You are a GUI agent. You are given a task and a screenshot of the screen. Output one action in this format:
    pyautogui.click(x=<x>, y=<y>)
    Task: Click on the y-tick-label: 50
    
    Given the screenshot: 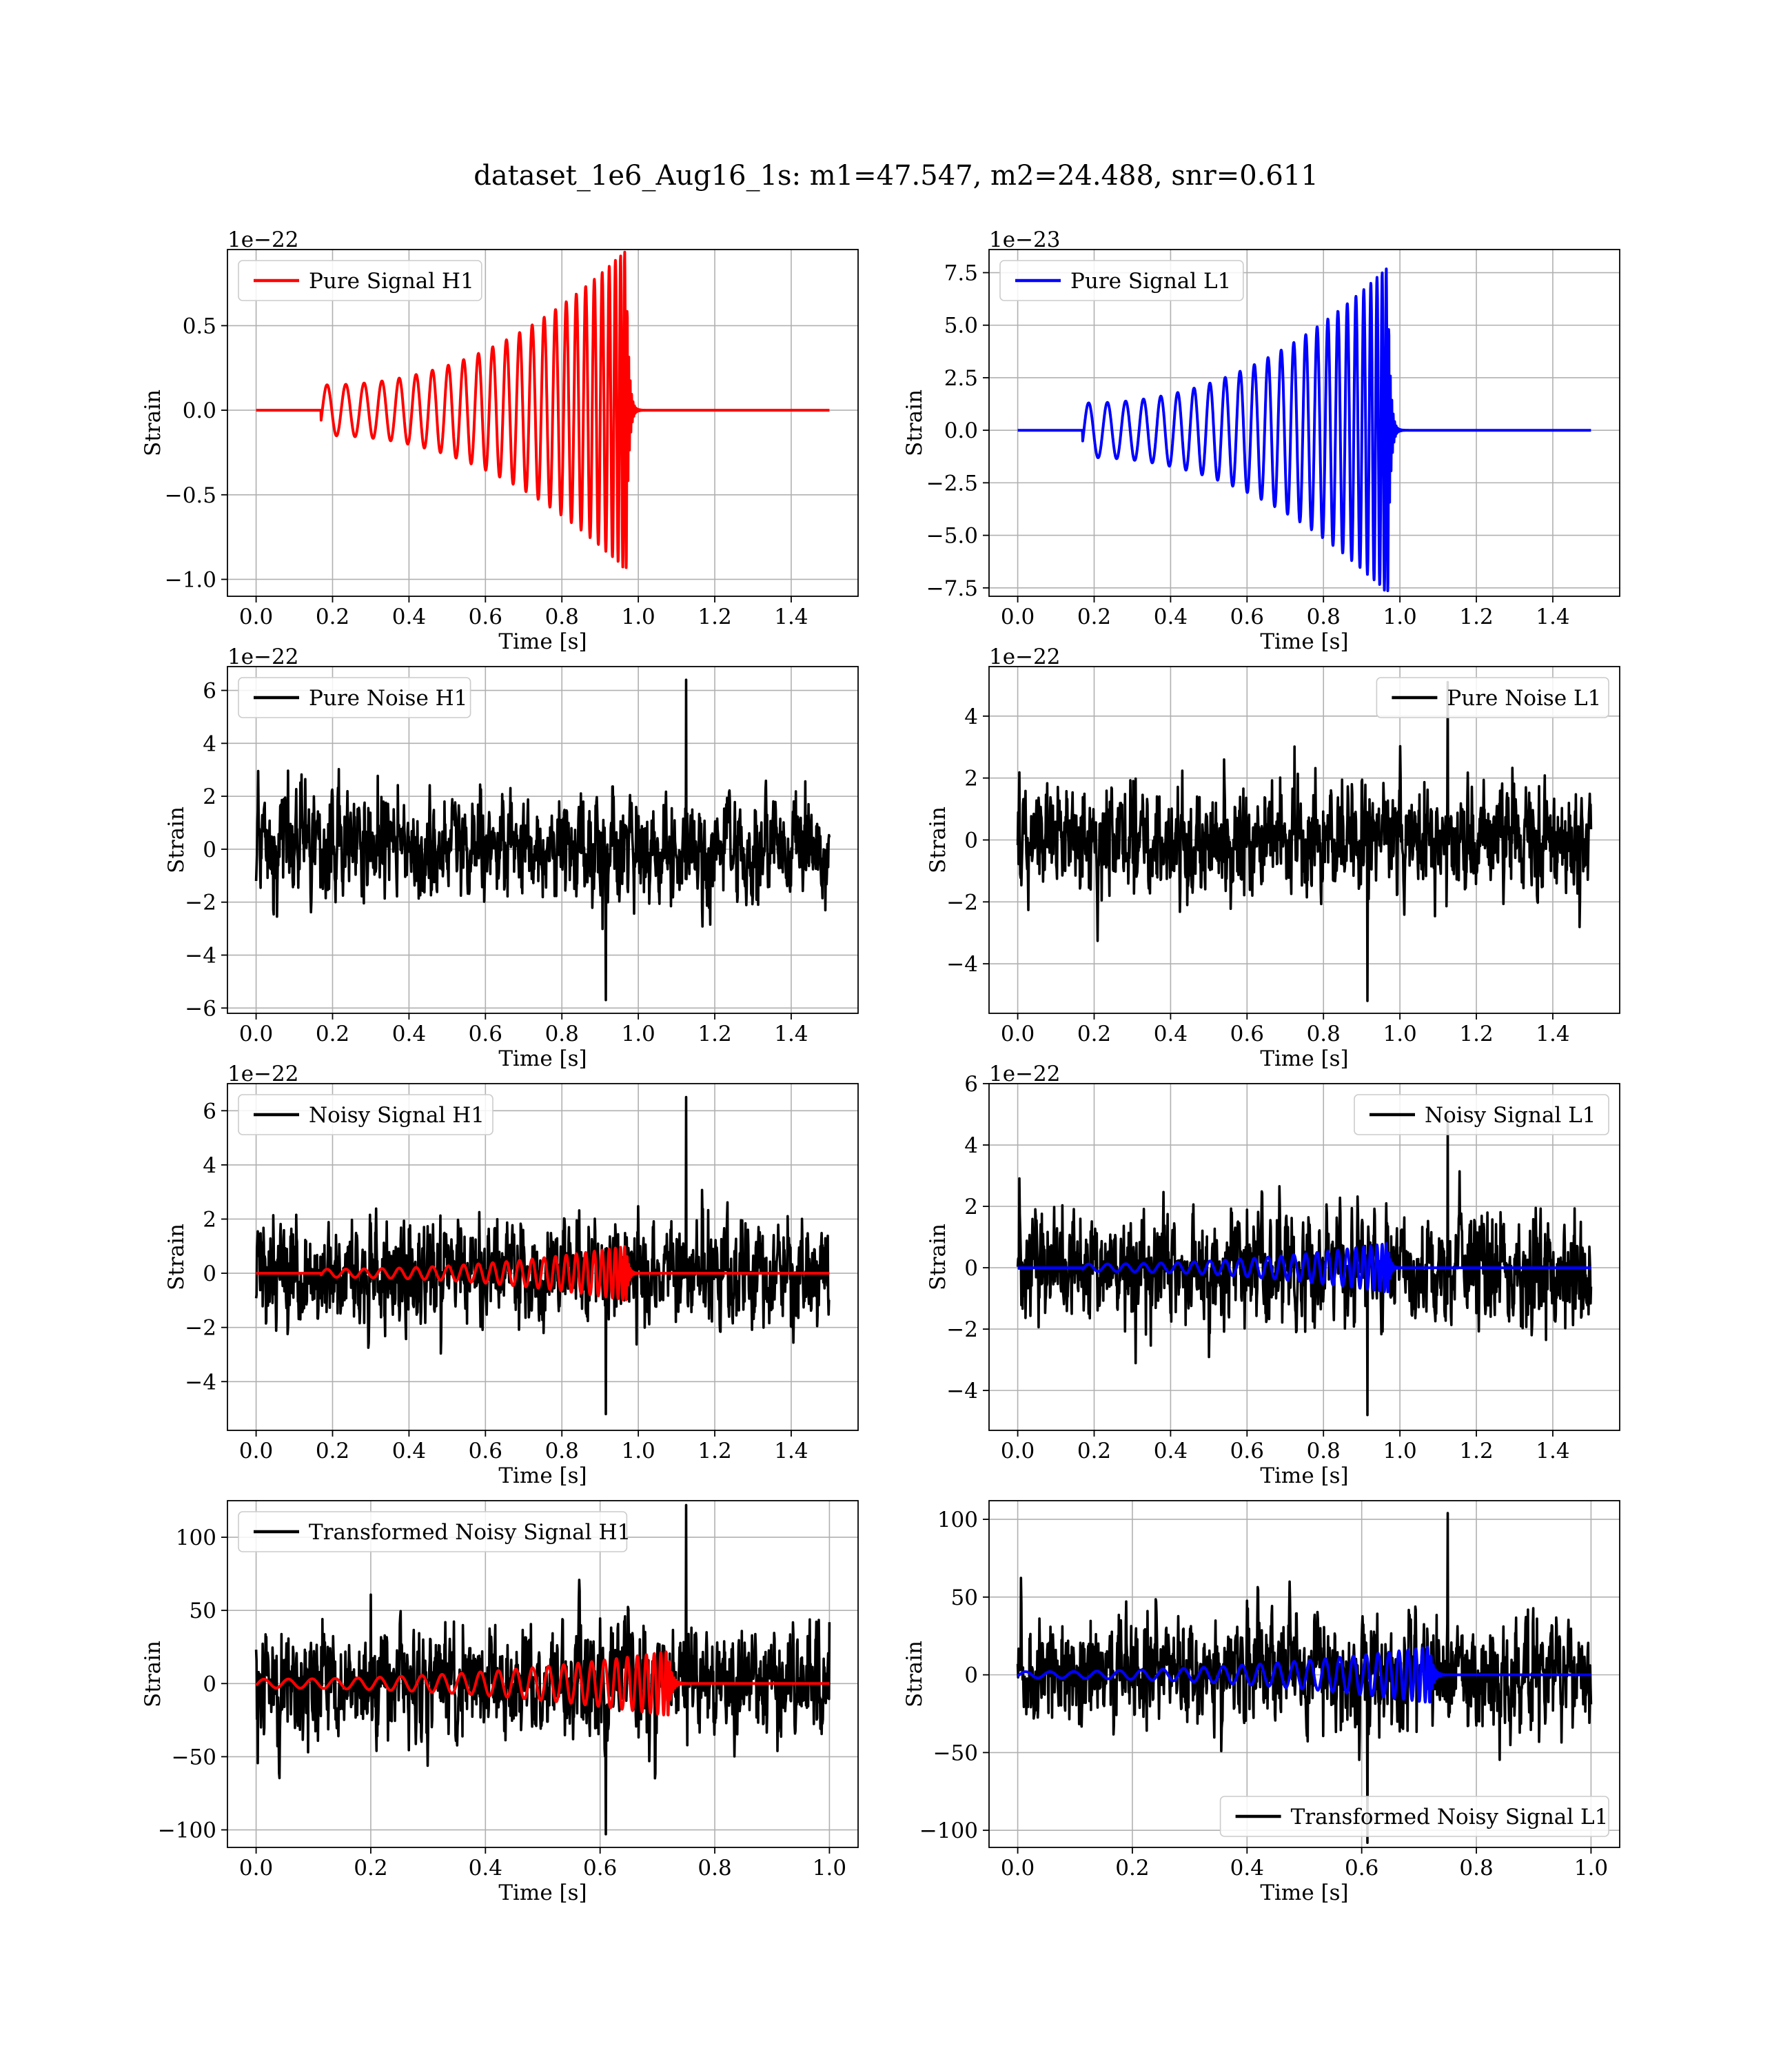 What is the action you would take?
    pyautogui.click(x=203, y=1611)
    